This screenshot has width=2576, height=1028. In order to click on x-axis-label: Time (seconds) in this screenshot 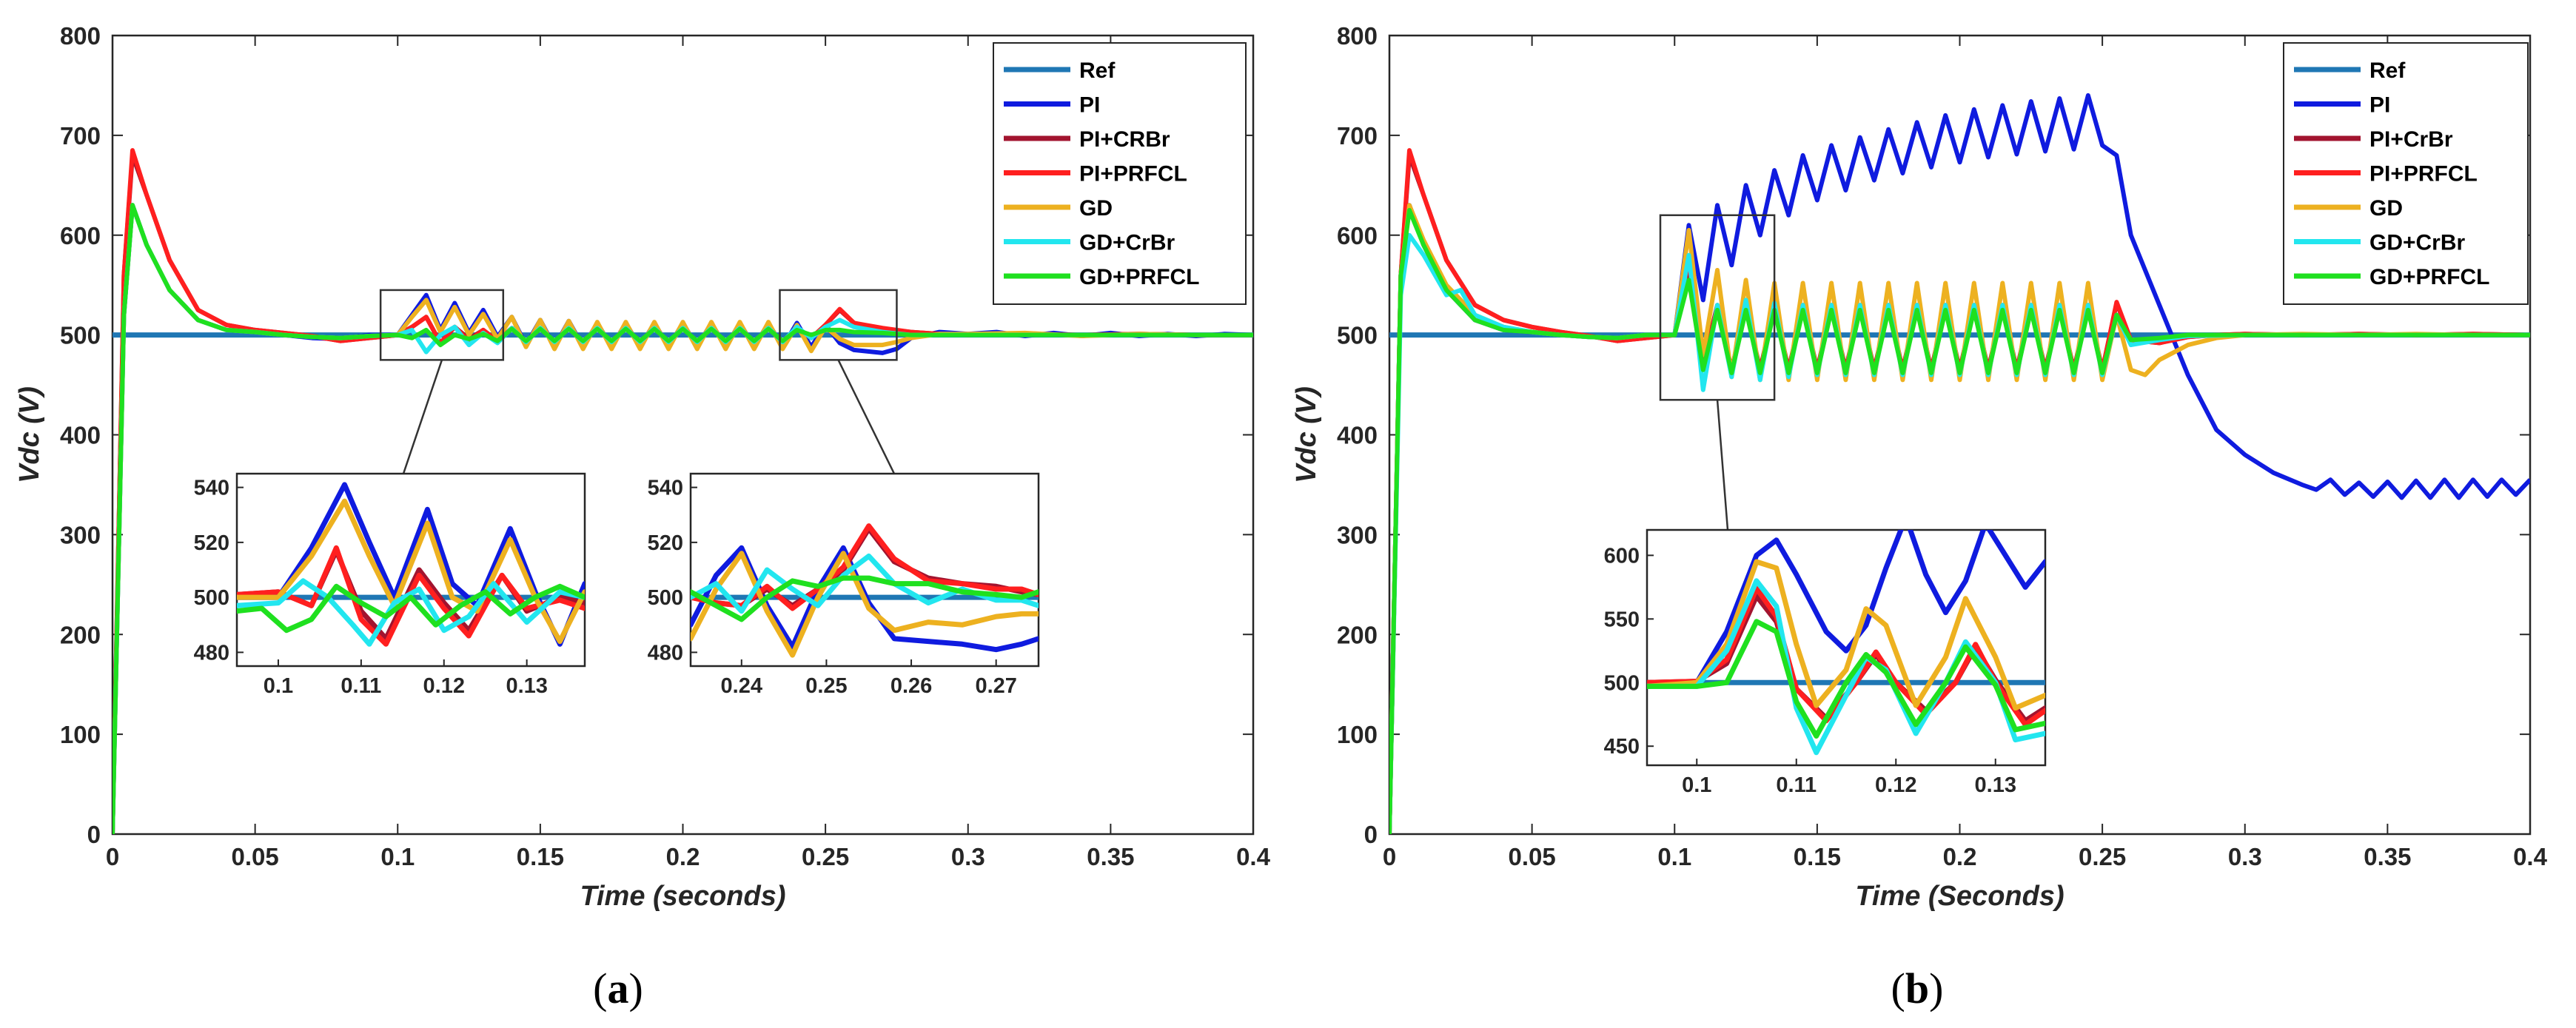, I will do `click(682, 897)`.